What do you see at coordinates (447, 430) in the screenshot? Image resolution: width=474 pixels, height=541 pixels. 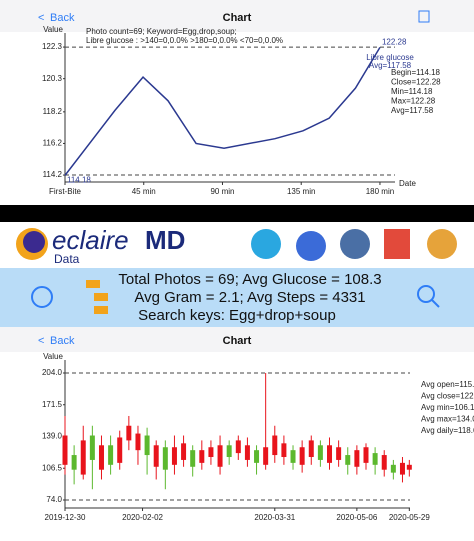 I see `stat: Avg daily=118.6` at bounding box center [447, 430].